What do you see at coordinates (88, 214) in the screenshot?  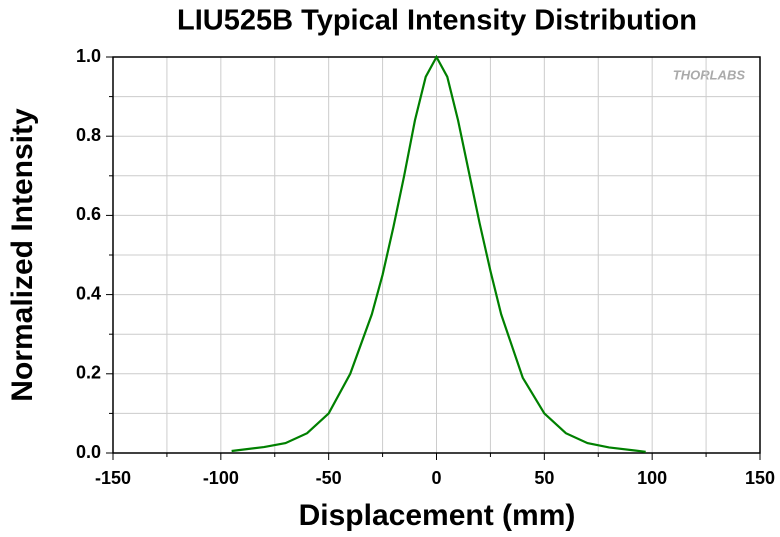 I see `y-tick-label: 0.6` at bounding box center [88, 214].